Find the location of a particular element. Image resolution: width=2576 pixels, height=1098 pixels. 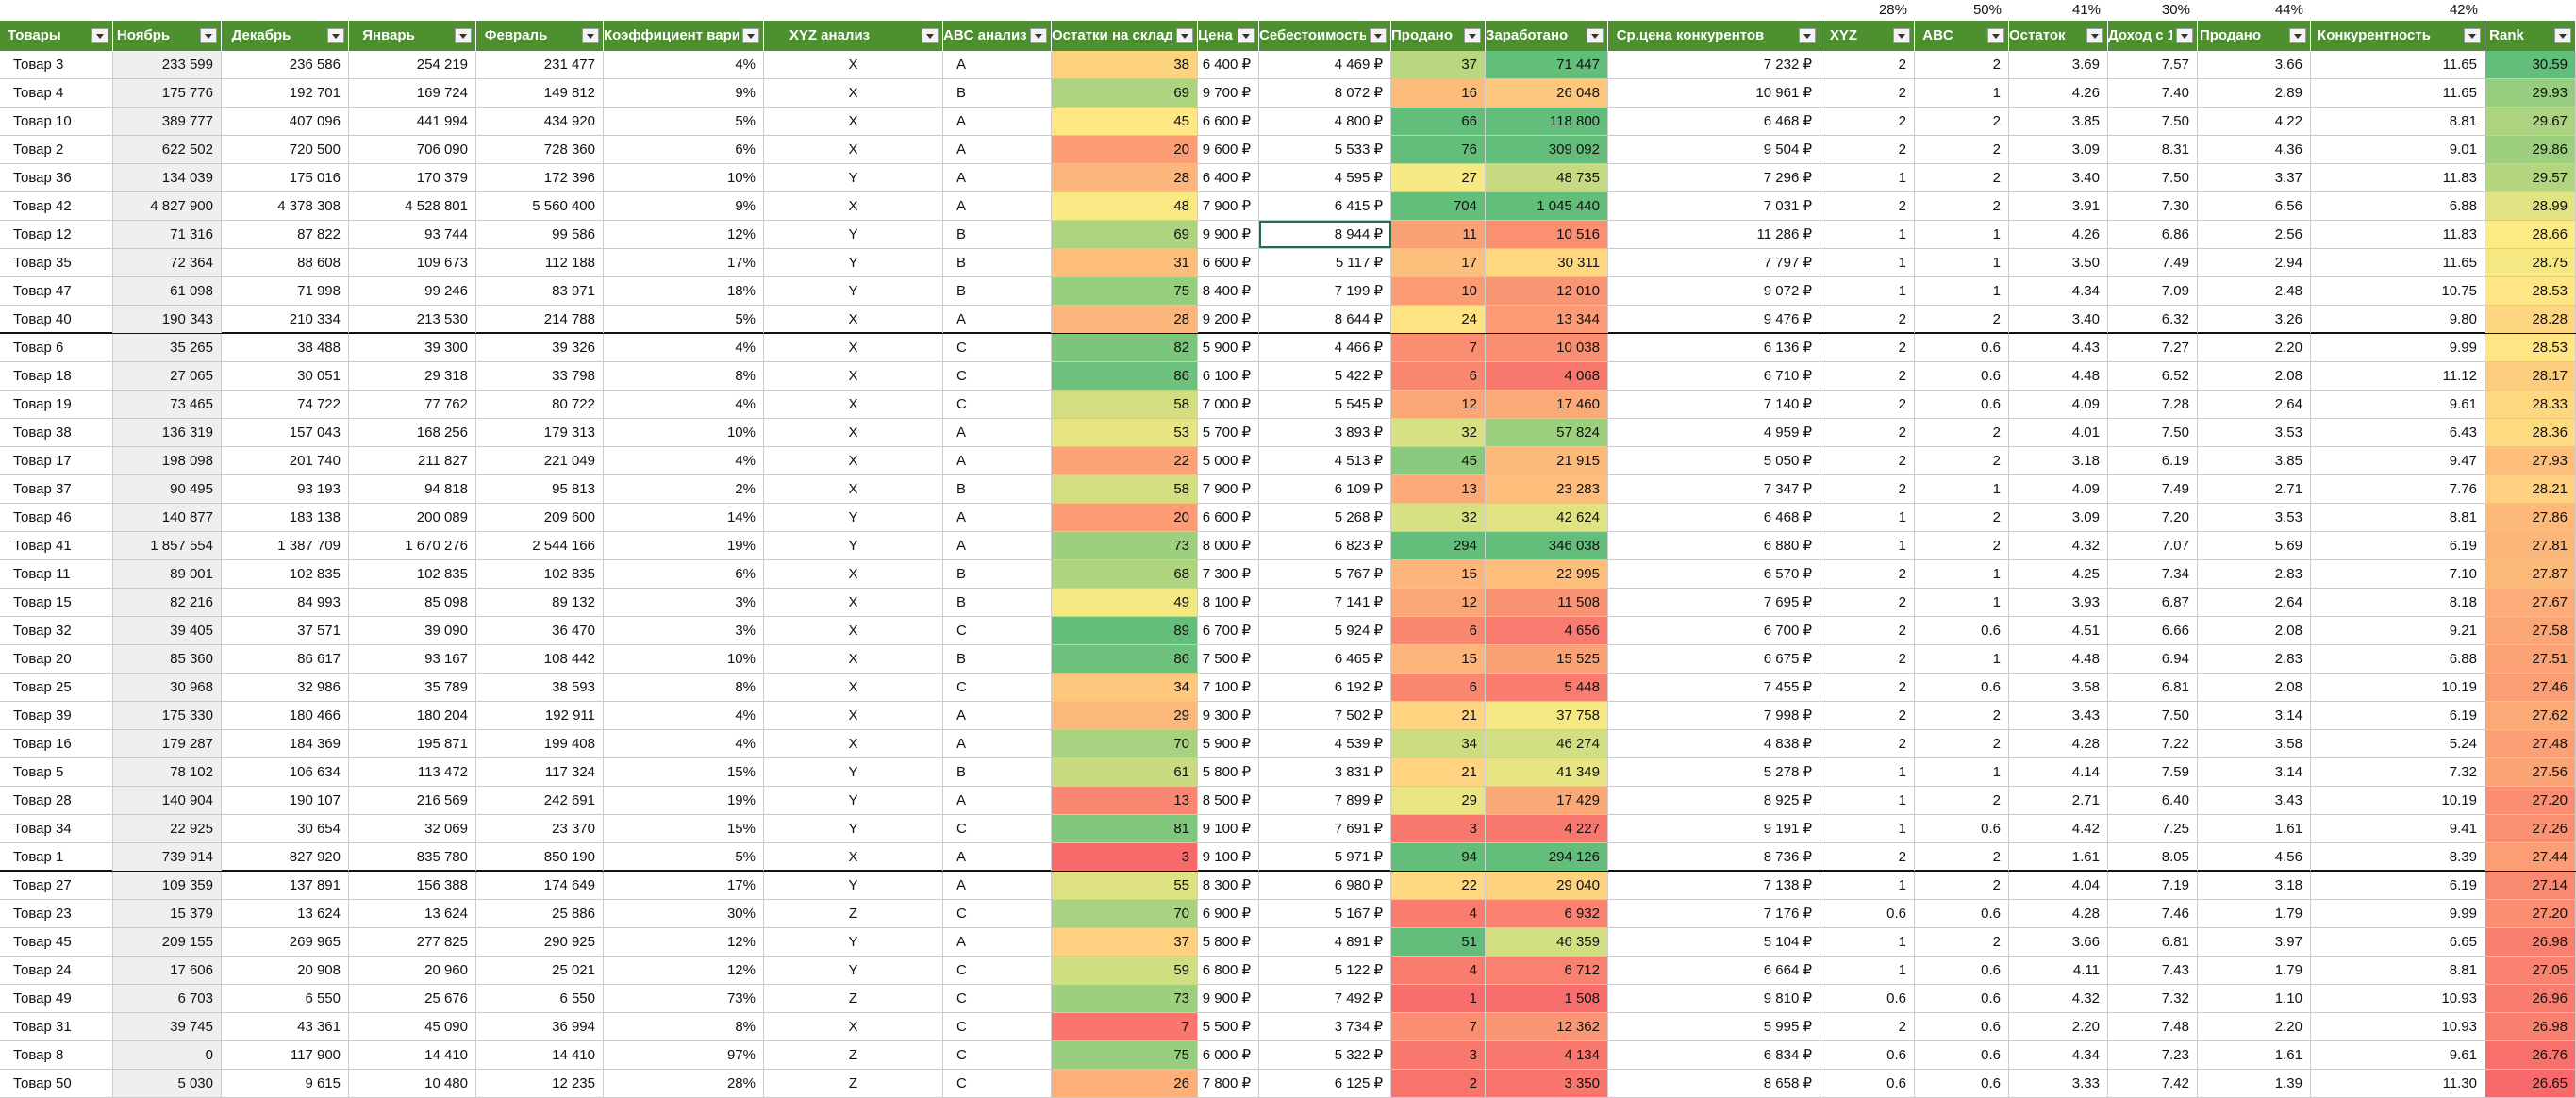

cell-february: 214 788 is located at coordinates (540, 319).